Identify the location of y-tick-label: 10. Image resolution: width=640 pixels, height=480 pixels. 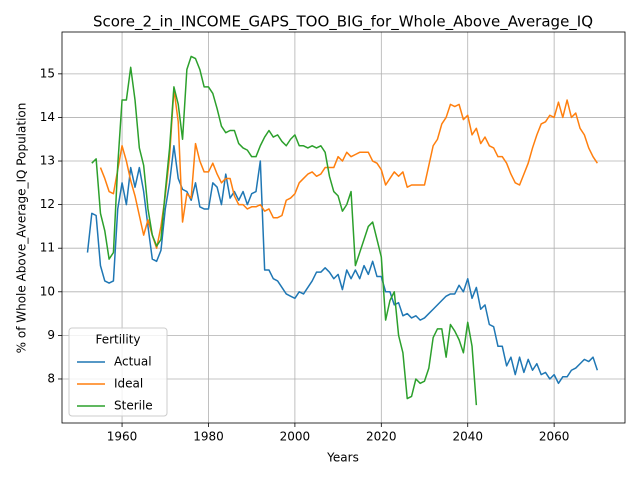
(47, 291).